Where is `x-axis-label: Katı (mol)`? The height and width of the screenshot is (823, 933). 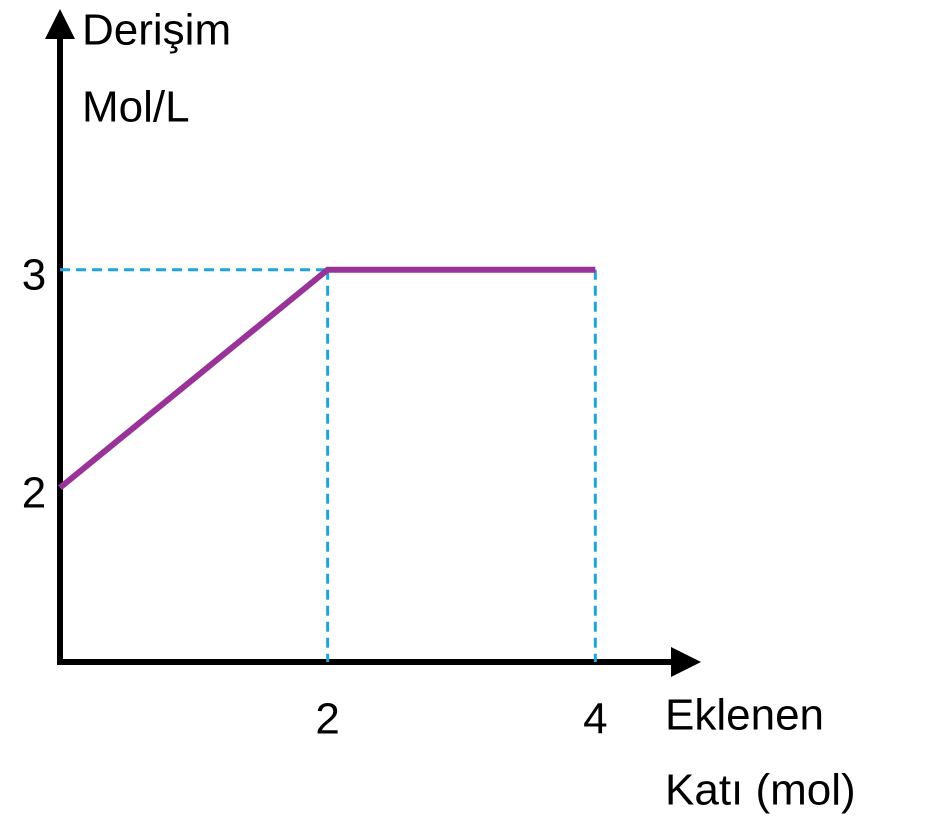
x-axis-label: Katı (mol) is located at coordinates (760, 790).